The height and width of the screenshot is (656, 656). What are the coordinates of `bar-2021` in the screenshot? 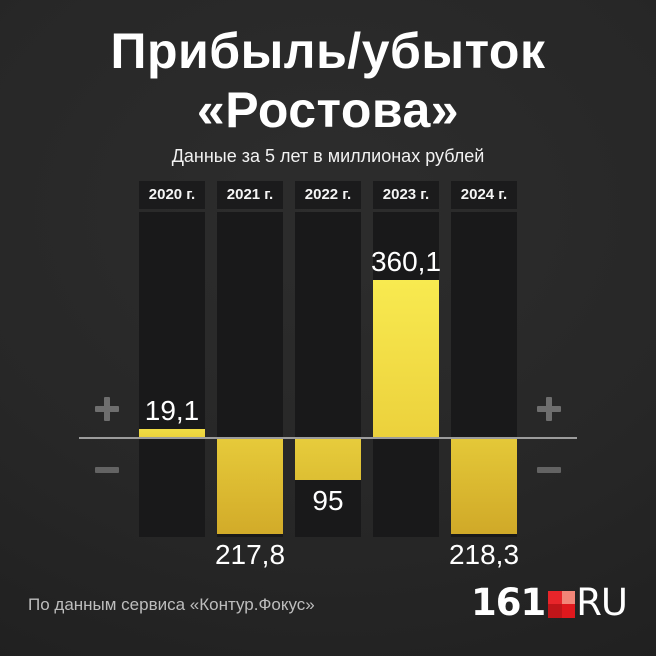 It's located at (250, 486).